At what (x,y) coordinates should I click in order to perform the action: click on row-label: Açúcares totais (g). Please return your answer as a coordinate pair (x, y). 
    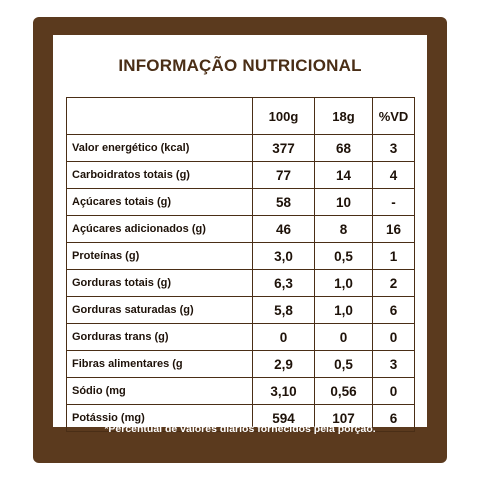
    Looking at the image, I should click on (159, 202).